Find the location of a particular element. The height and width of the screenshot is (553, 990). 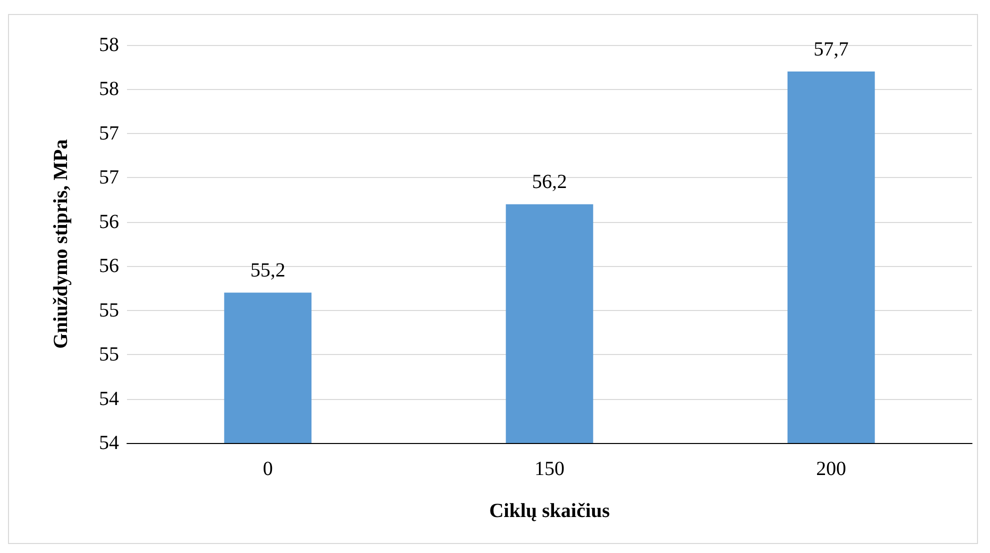

x-tick-label: 150 is located at coordinates (549, 469).